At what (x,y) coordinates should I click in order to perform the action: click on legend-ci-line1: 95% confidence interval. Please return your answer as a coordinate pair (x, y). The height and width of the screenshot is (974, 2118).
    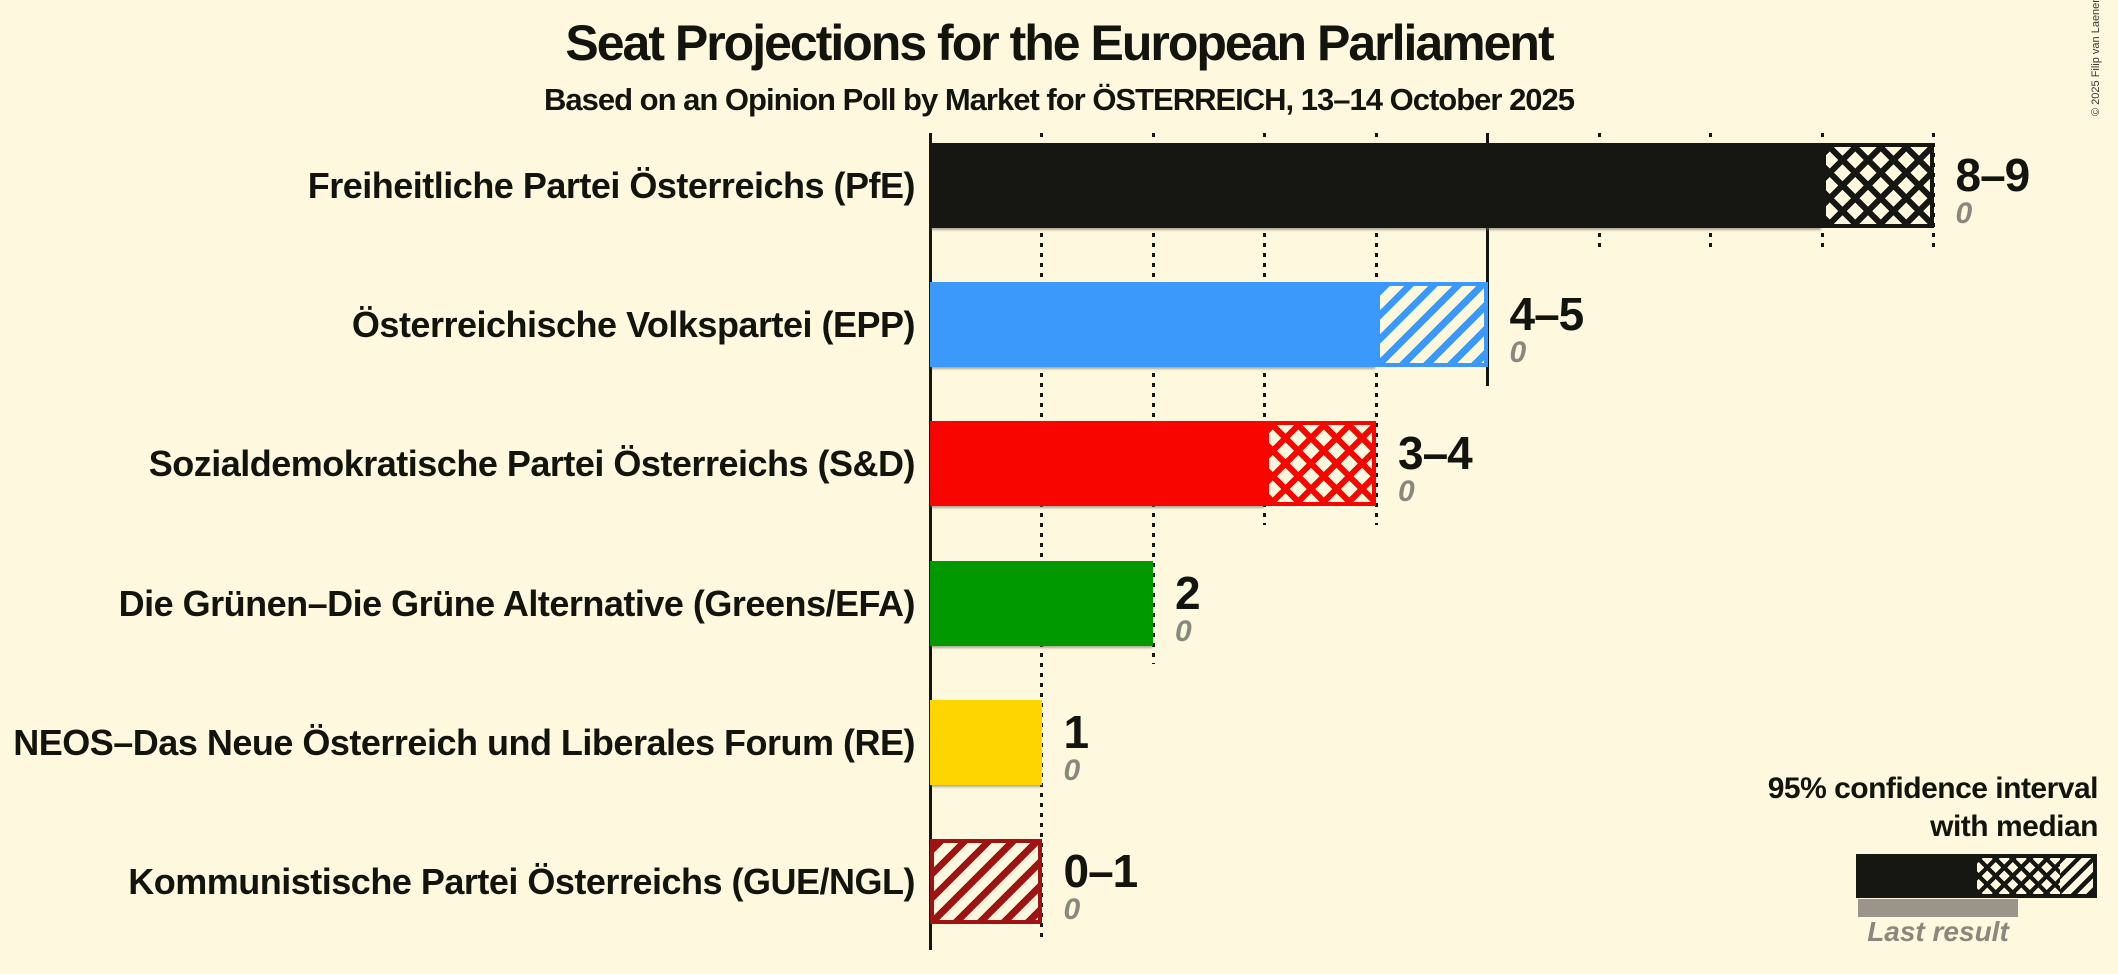
    Looking at the image, I should click on (1933, 788).